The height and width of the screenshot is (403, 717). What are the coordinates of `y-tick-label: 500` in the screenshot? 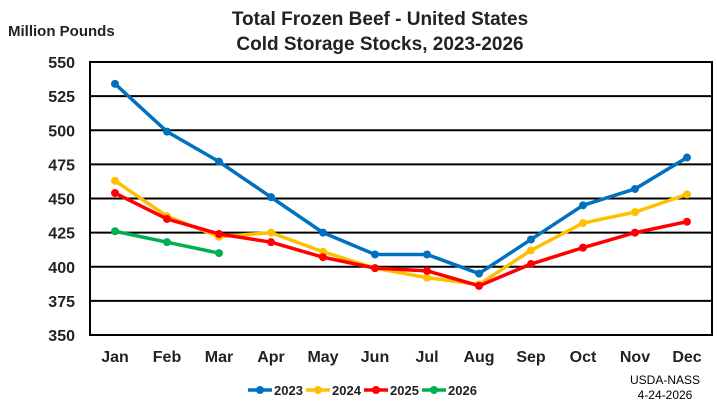 It's located at (61, 131).